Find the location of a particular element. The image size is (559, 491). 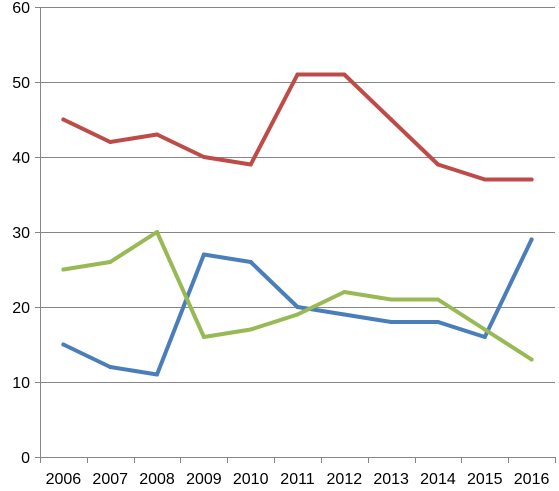

y-axis-tick-labels: 0 10 20 30 40 50 60 is located at coordinates (21, 233).